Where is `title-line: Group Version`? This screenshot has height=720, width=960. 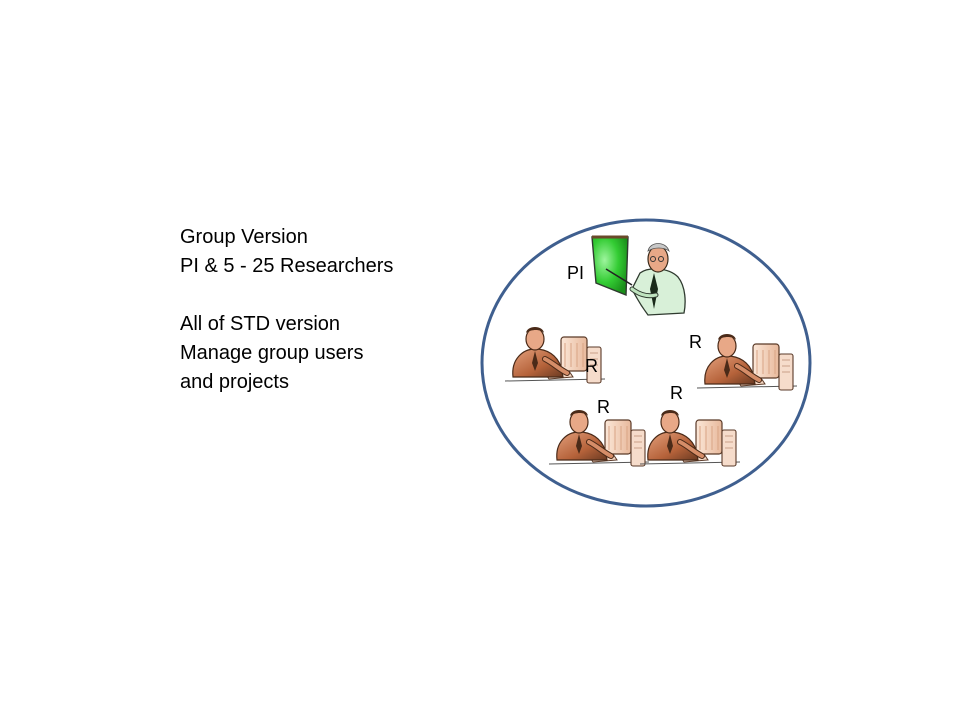
title-line: Group Version is located at coordinates (244, 237).